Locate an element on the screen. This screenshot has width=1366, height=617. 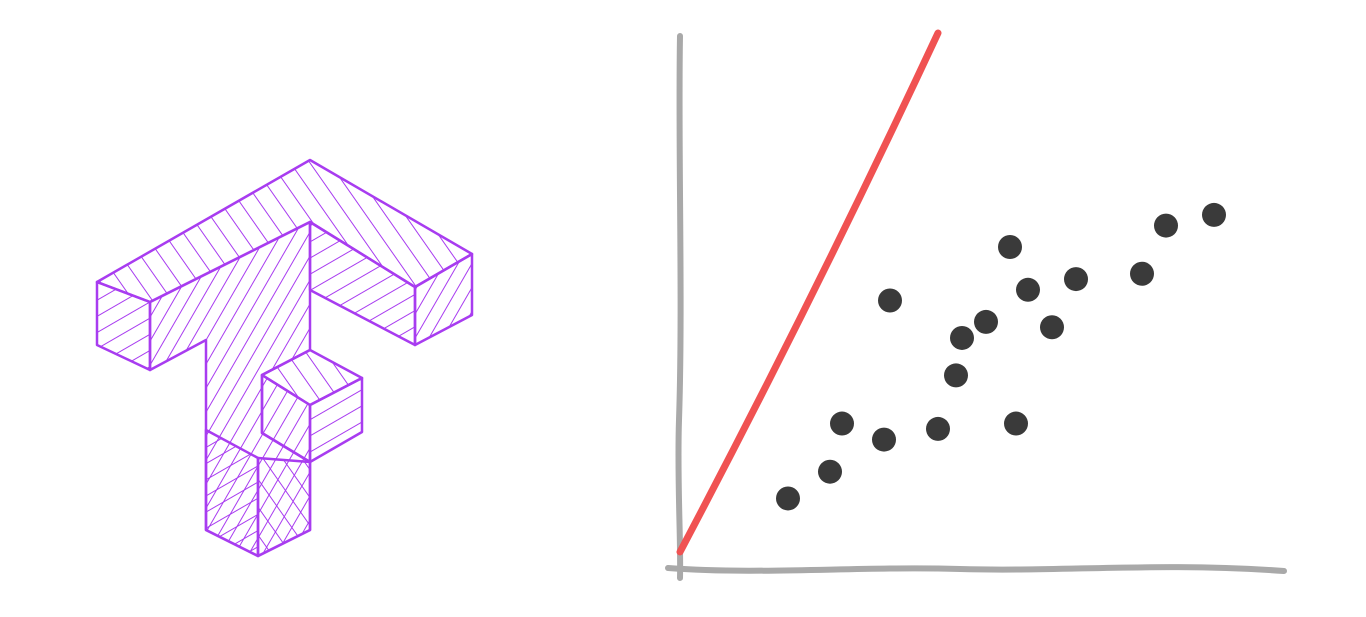
y-axis is located at coordinates (679, 307).